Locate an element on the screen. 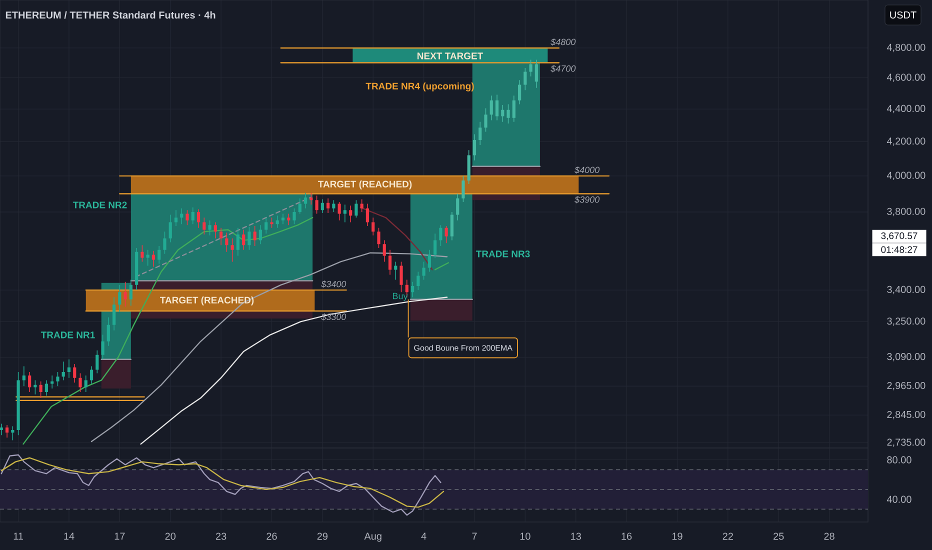  annotation: Good Boune From 200EMA is located at coordinates (463, 347).